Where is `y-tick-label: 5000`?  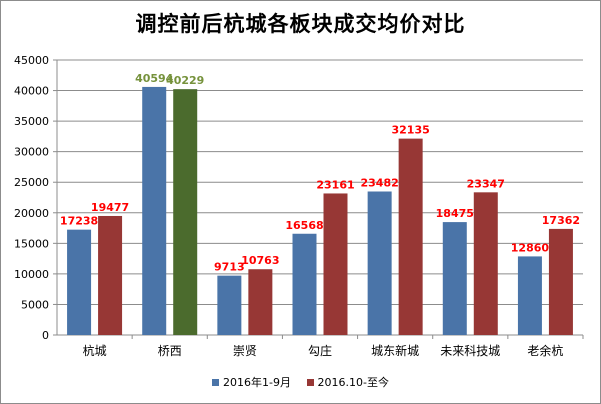 y-tick-label: 5000 is located at coordinates (35, 304).